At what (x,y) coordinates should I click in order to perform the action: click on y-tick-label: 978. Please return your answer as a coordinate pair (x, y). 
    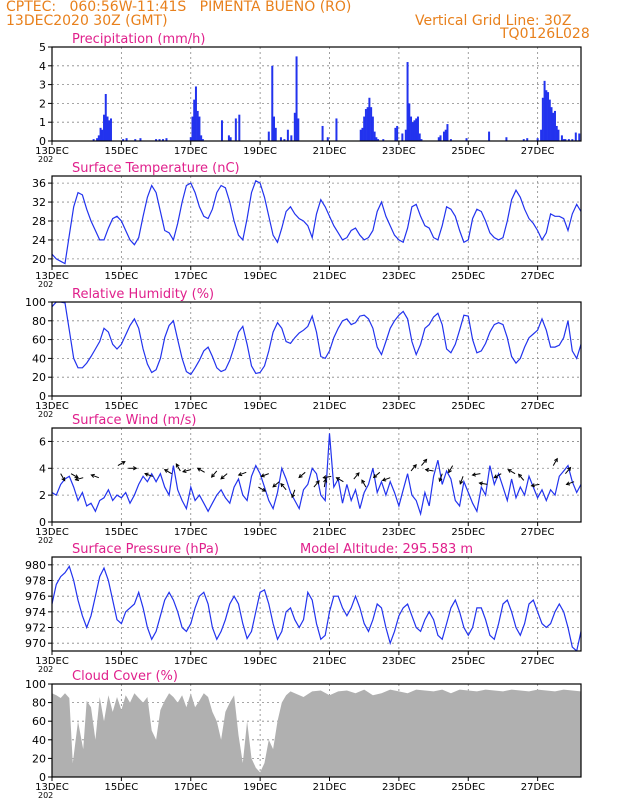
    Looking at the image, I should click on (35, 581).